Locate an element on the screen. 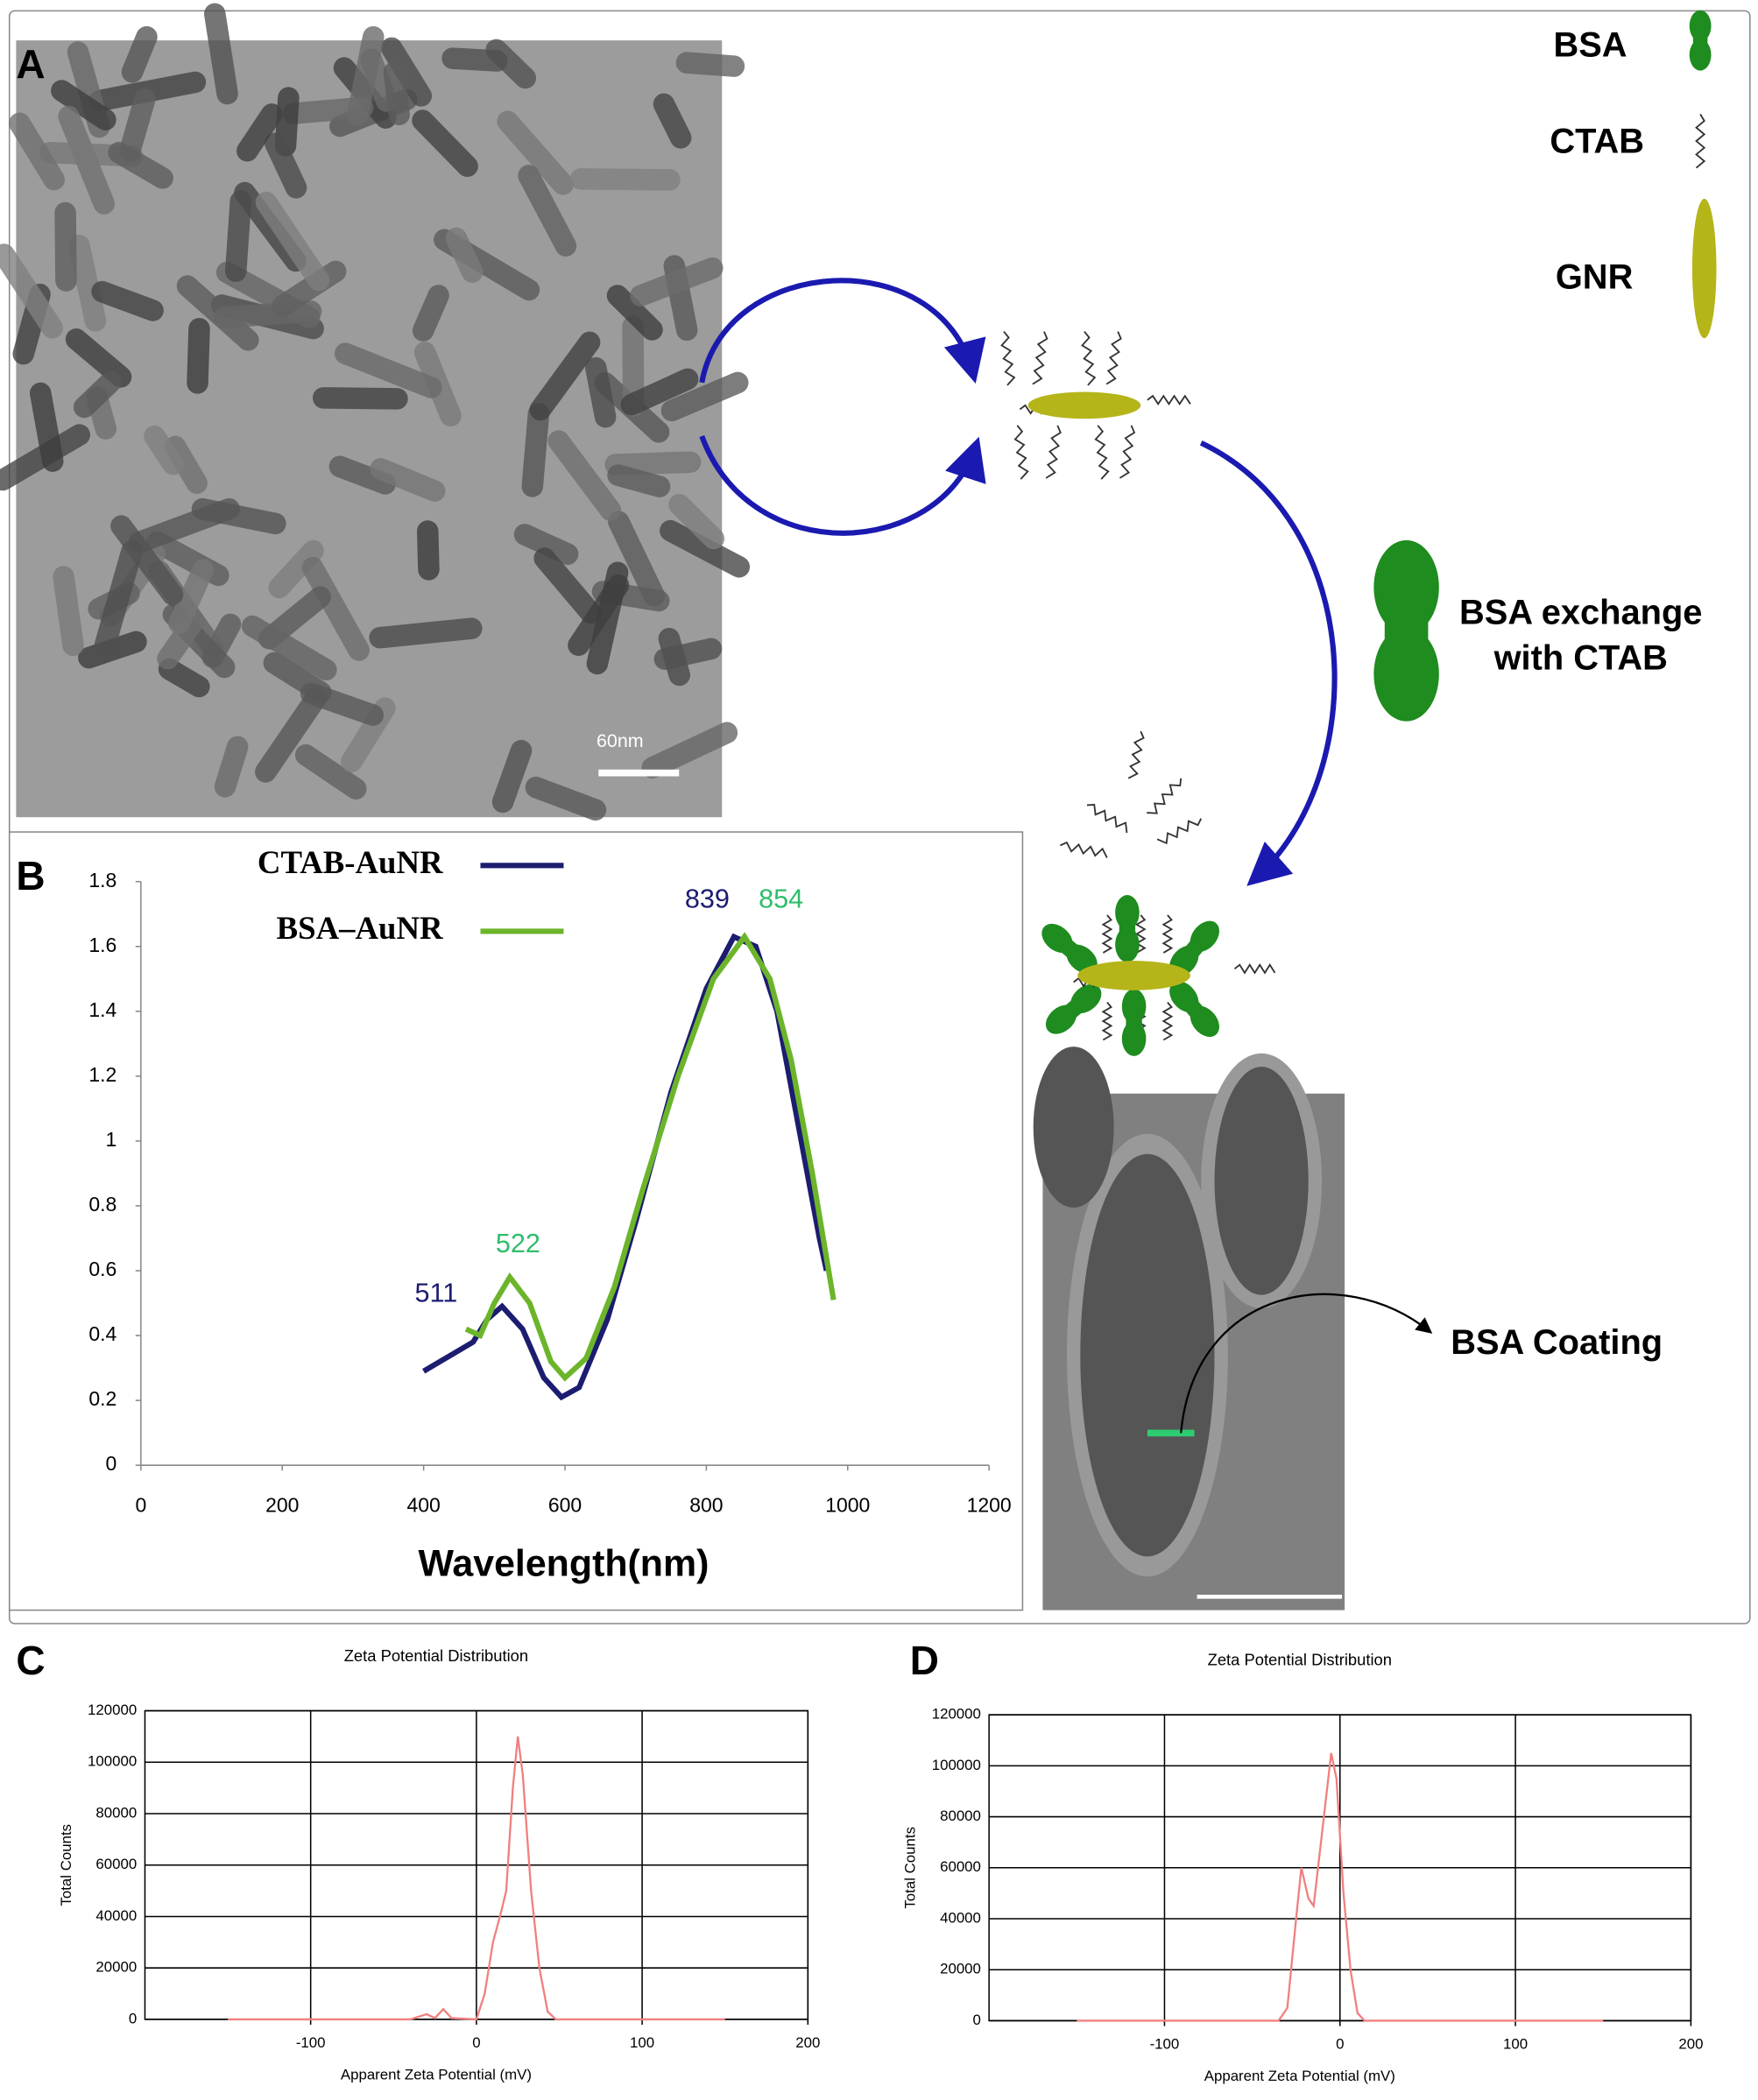 The height and width of the screenshot is (2100, 1758). y-tick-label: 0.4 is located at coordinates (102, 1333).